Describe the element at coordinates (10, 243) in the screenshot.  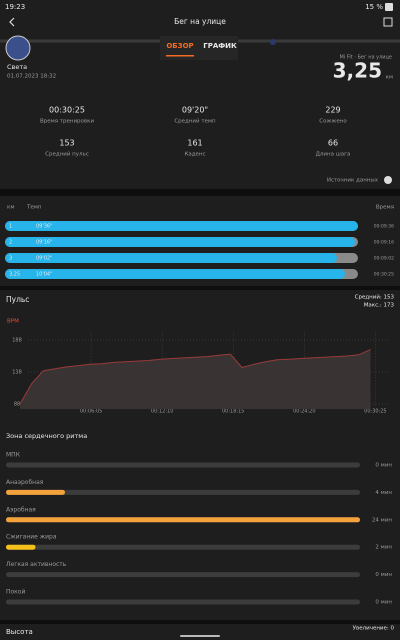
I see `split-km: 2` at that location.